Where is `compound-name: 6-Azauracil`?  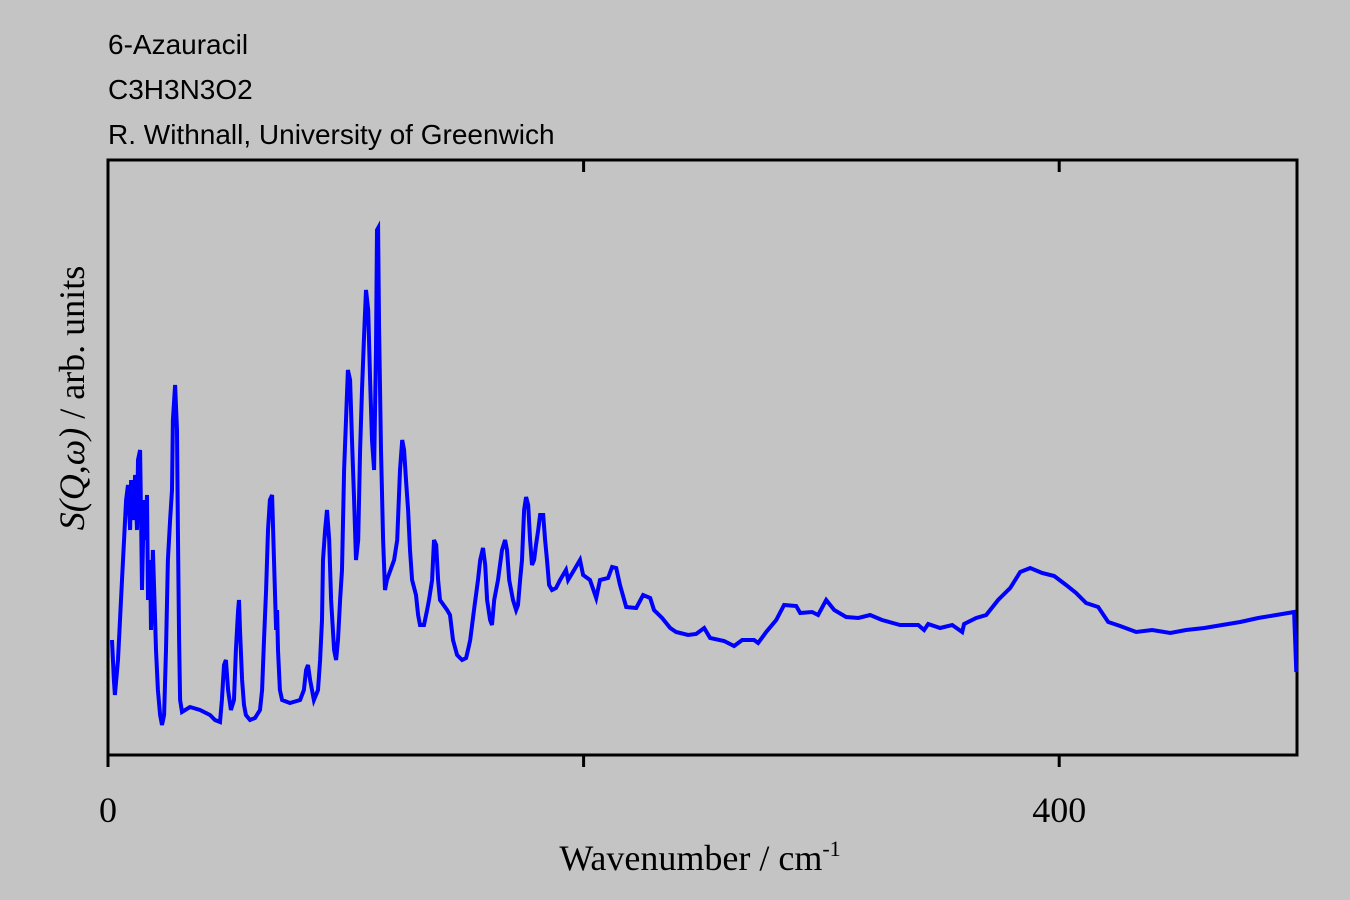 compound-name: 6-Azauracil is located at coordinates (178, 44).